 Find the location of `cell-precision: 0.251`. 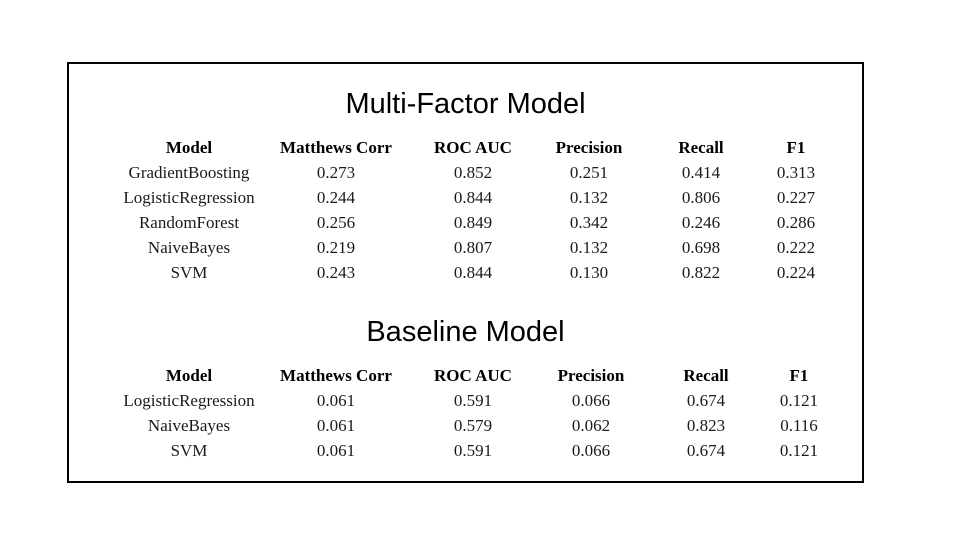

cell-precision: 0.251 is located at coordinates (589, 172).